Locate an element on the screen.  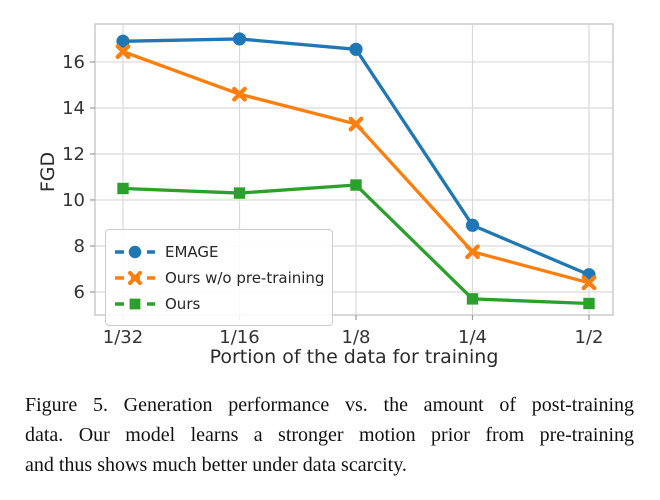
x-tick-label: 1/8 is located at coordinates (356, 337).